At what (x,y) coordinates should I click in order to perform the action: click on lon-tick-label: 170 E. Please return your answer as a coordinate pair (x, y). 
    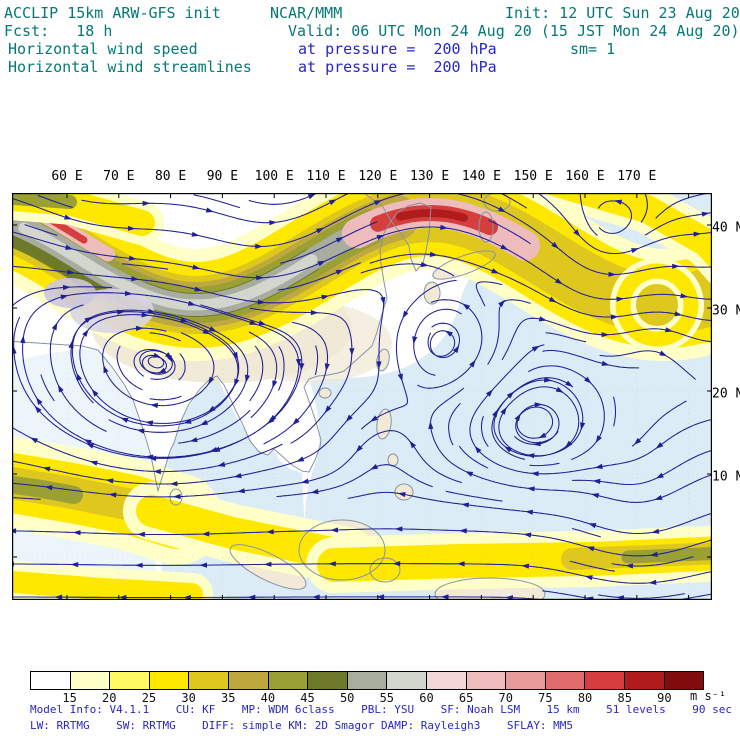
    Looking at the image, I should click on (637, 176).